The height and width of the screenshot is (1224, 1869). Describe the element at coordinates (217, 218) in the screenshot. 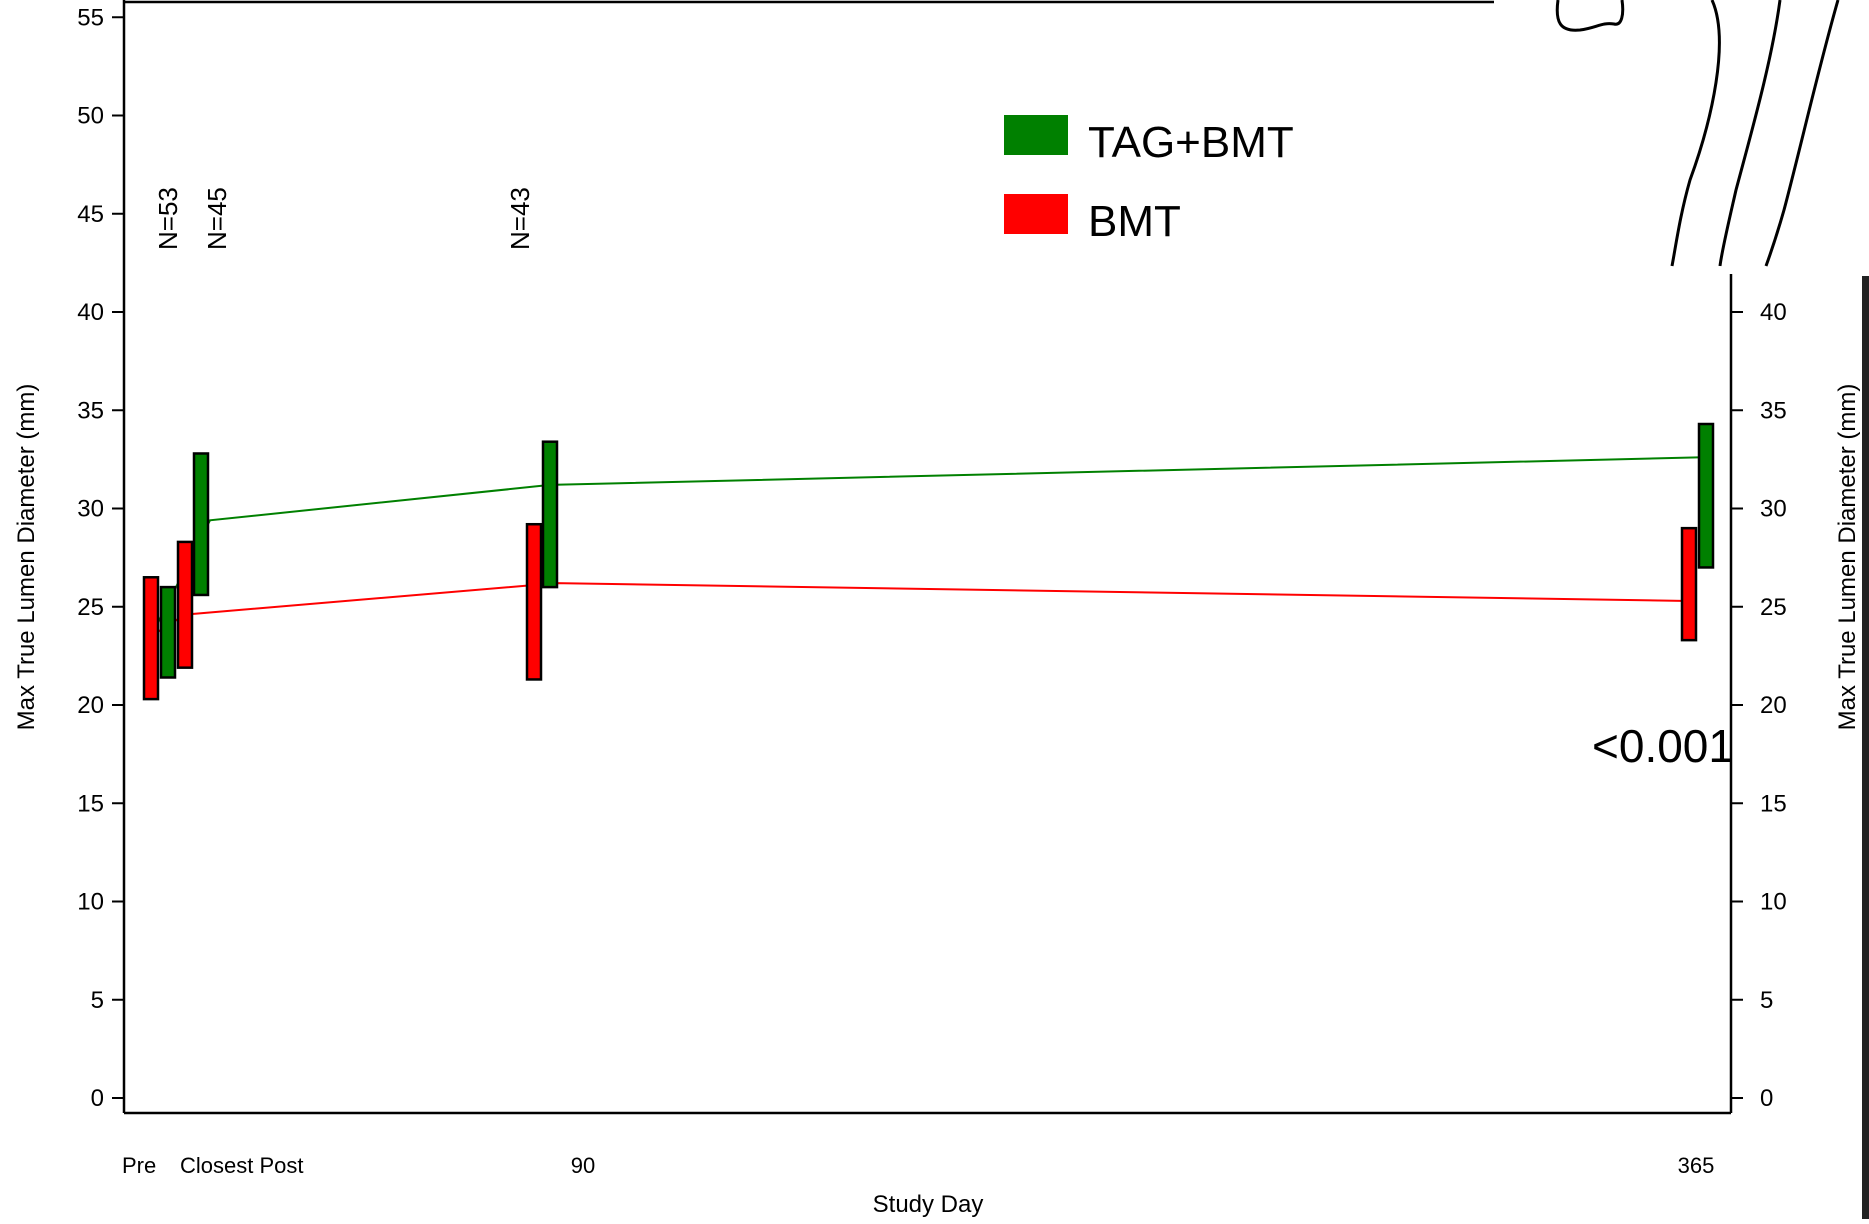

I see `n-label-closest-post: N=45` at that location.